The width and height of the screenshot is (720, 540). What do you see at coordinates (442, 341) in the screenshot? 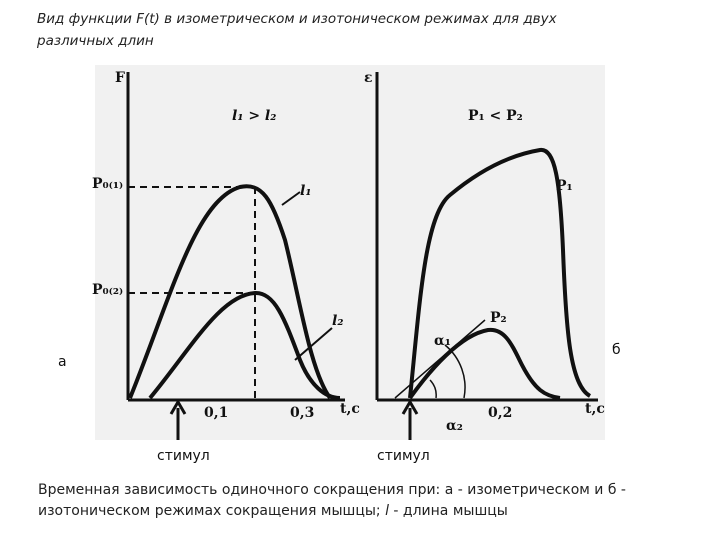
I see `angle-label: α₁` at bounding box center [442, 341].